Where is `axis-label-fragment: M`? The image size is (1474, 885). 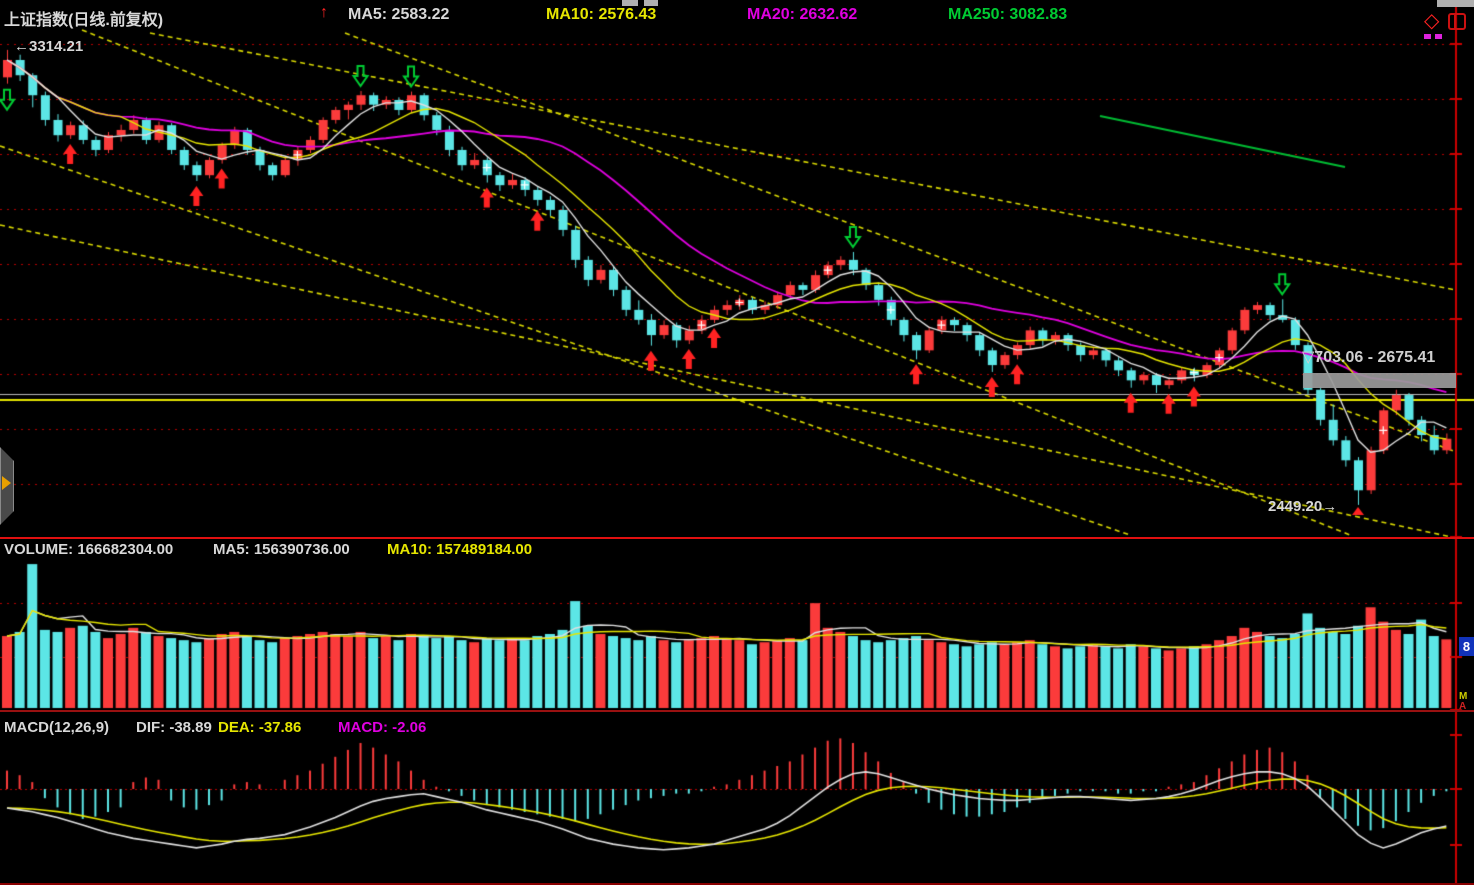 axis-label-fragment: M is located at coordinates (1463, 696).